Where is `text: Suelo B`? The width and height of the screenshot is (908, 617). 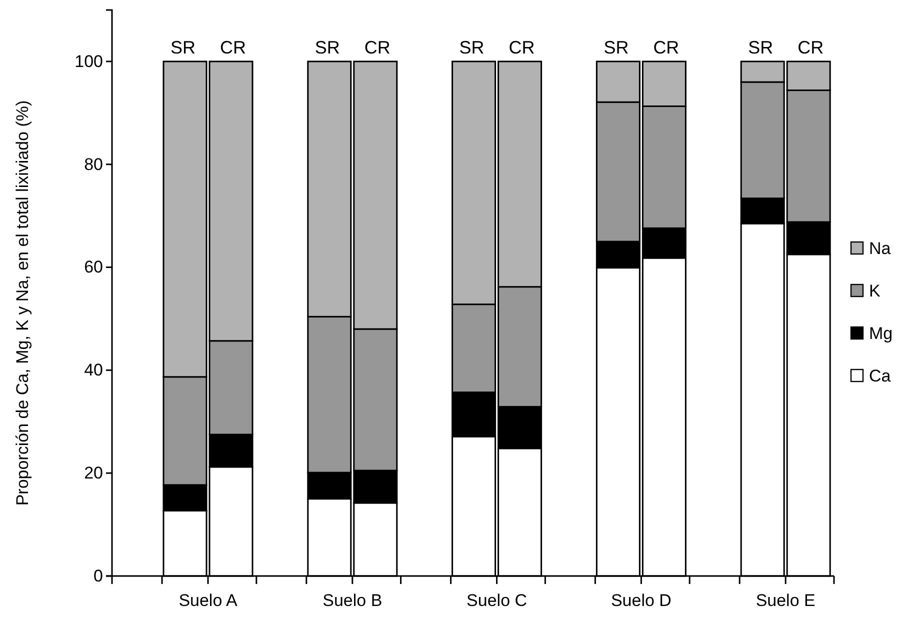
text: Suelo B is located at coordinates (352, 600).